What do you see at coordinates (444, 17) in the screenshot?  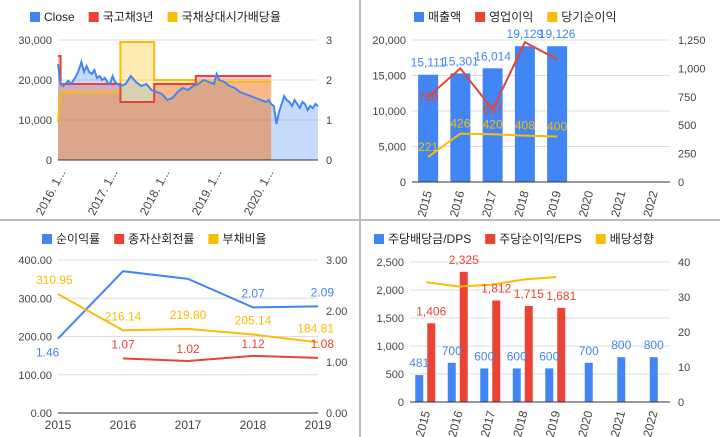 I see `legend-label-1: 매출액` at bounding box center [444, 17].